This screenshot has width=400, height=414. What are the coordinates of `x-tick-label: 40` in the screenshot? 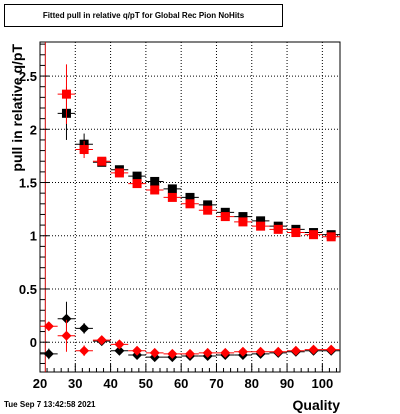 It's located at (110, 383).